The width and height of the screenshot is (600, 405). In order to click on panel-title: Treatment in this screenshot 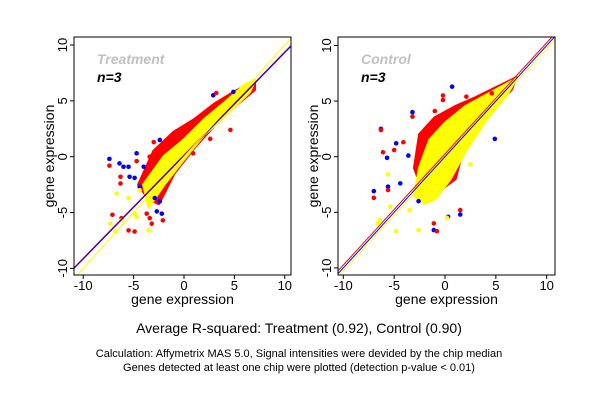, I will do `click(131, 59)`.